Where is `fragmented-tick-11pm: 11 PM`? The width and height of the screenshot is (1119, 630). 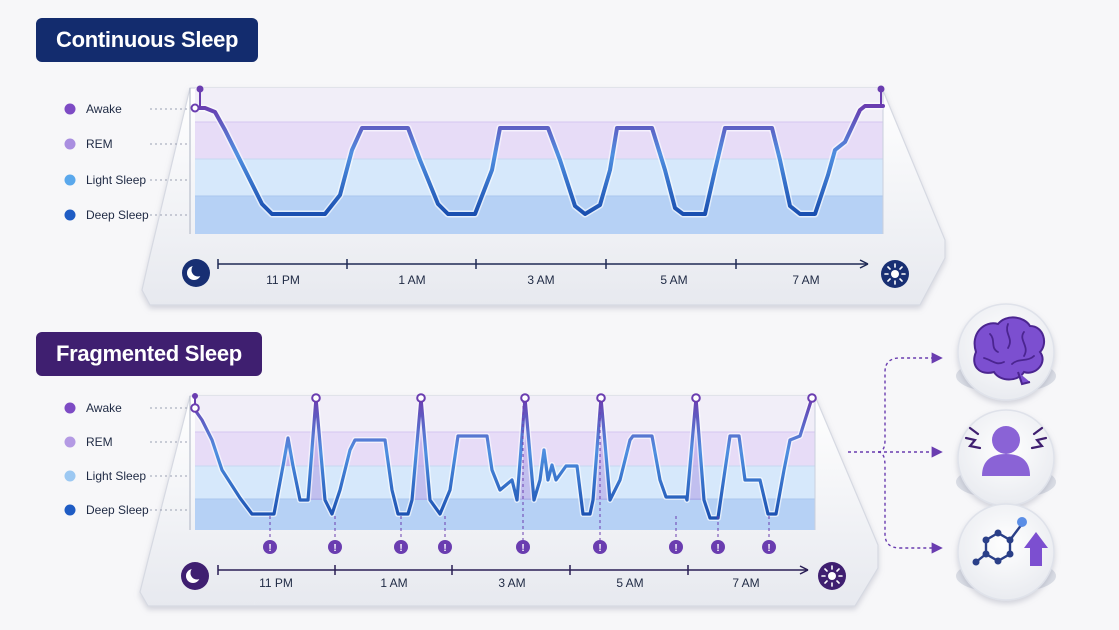
fragmented-tick-11pm: 11 PM is located at coordinates (276, 583).